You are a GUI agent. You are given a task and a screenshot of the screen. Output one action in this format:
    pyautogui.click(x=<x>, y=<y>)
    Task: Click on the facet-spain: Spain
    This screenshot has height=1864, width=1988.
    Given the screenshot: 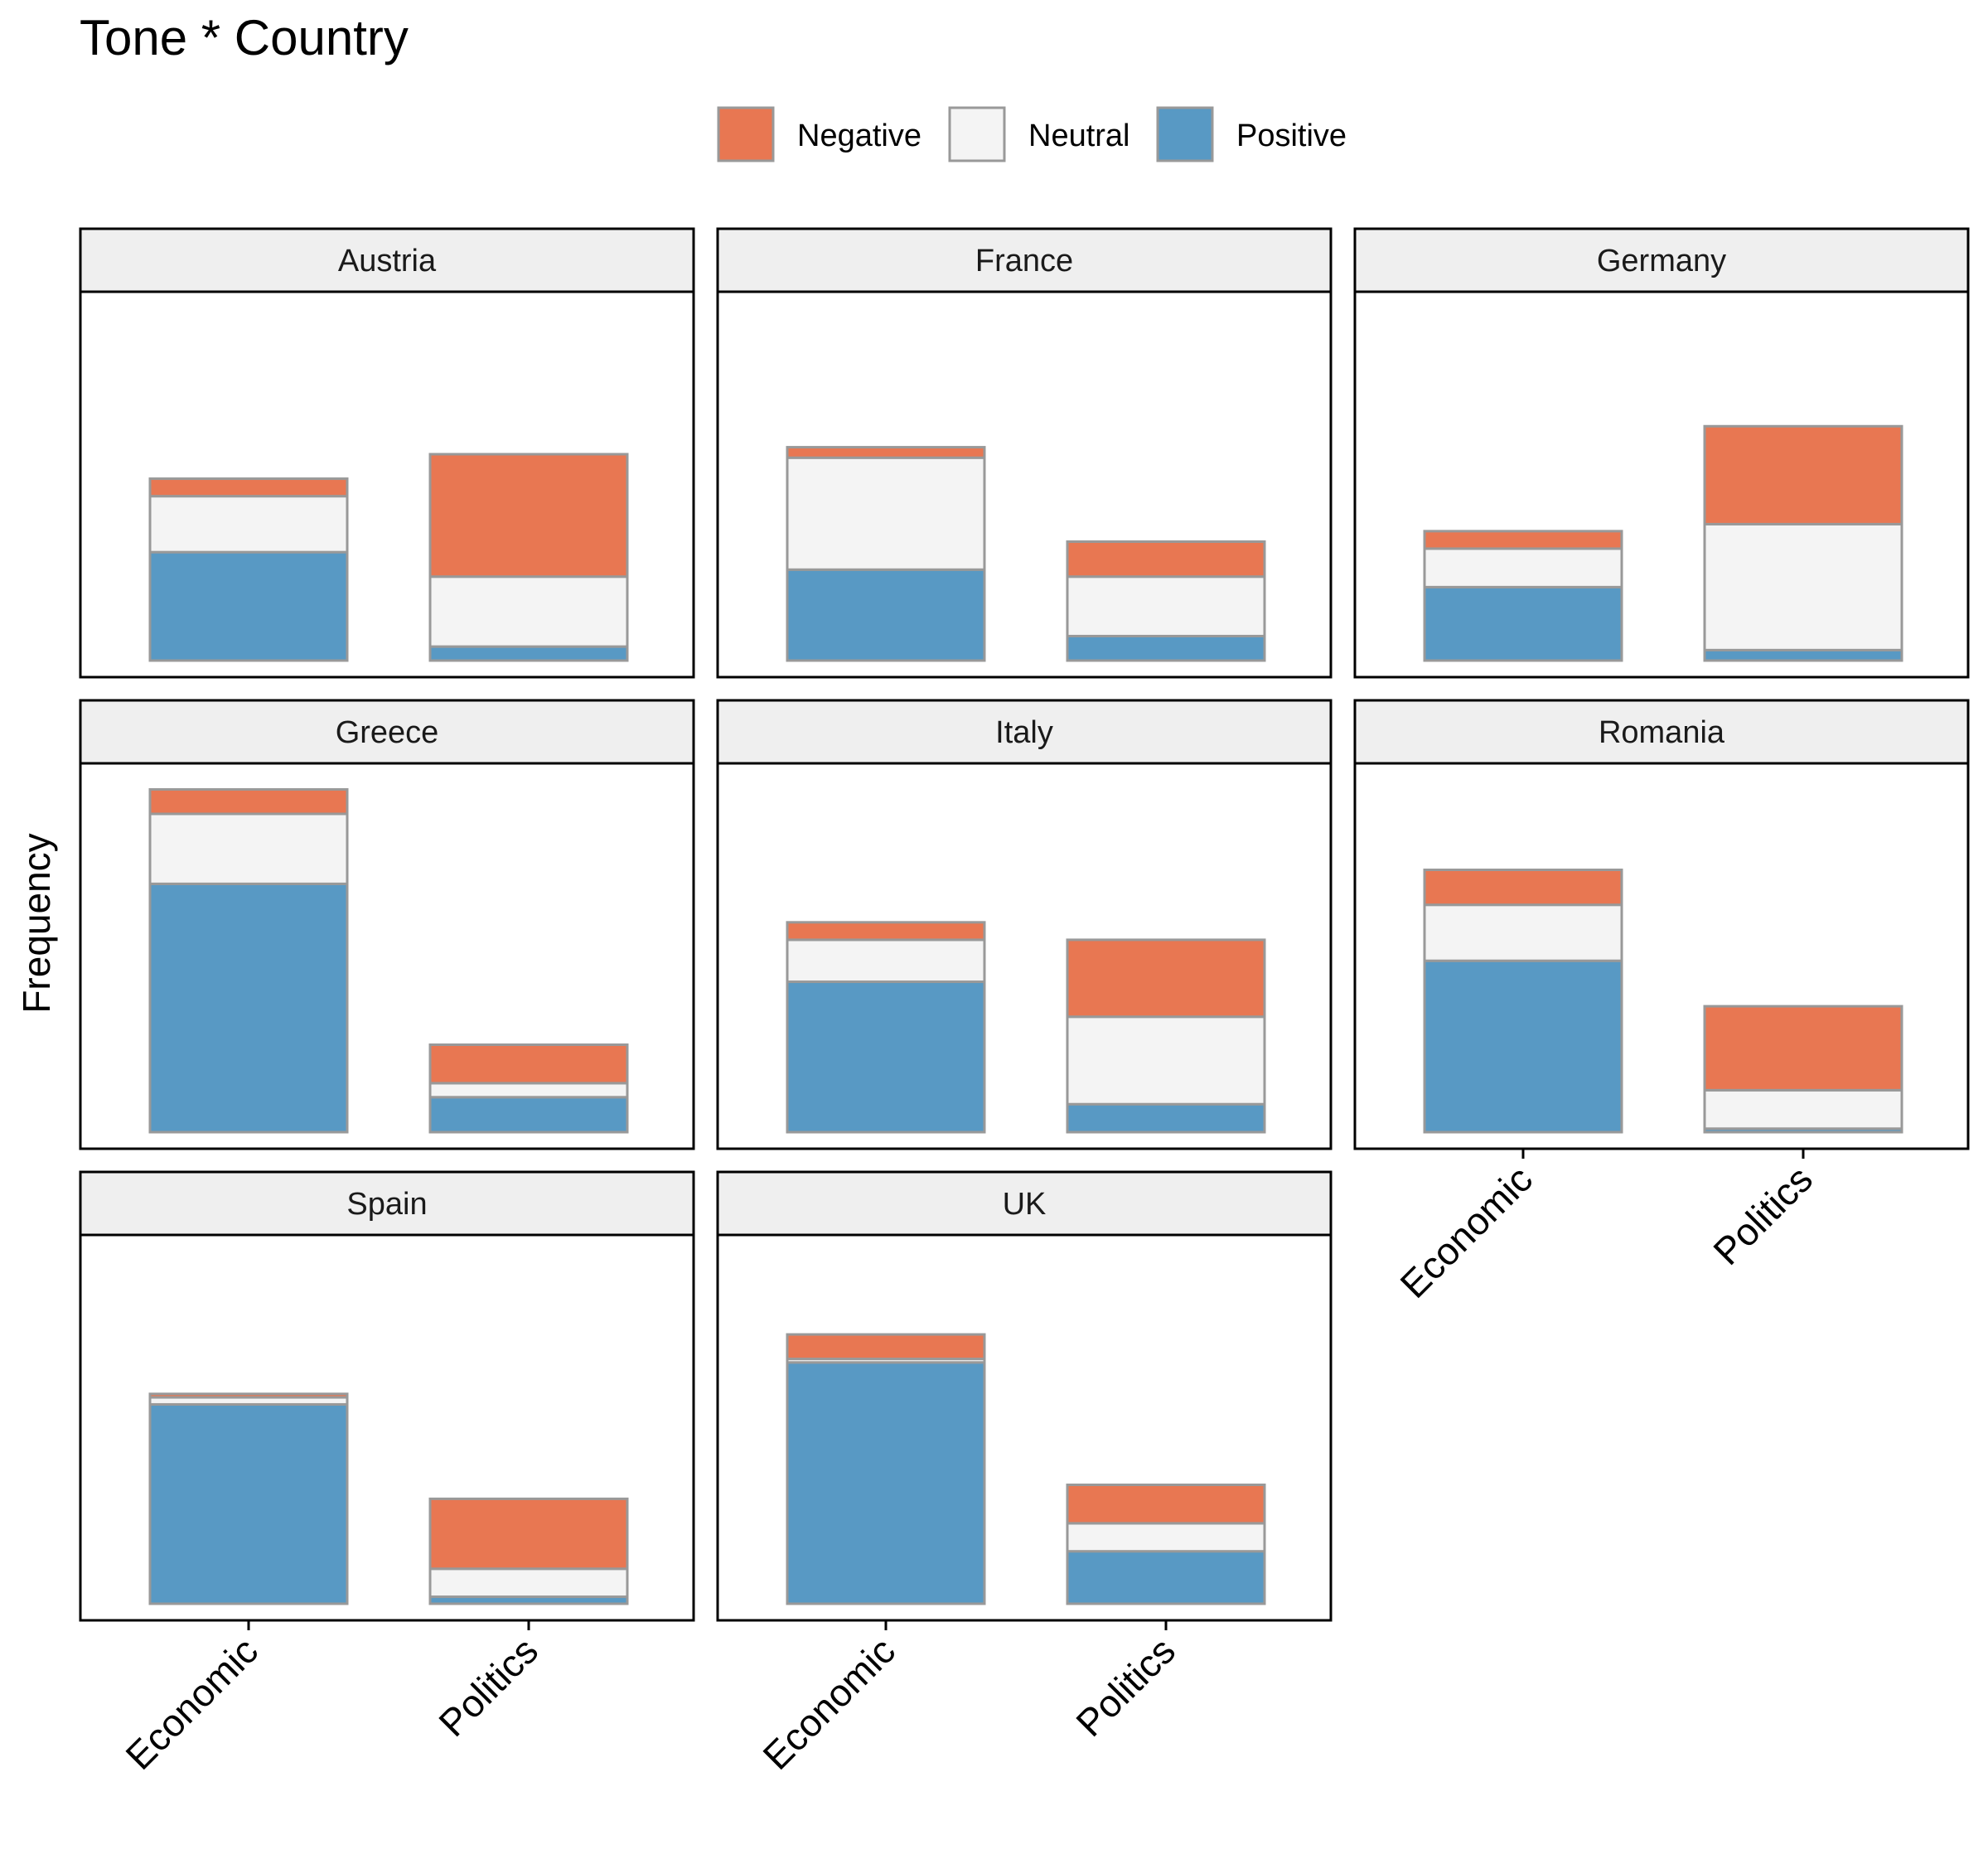 What is the action you would take?
    pyautogui.click(x=387, y=1396)
    